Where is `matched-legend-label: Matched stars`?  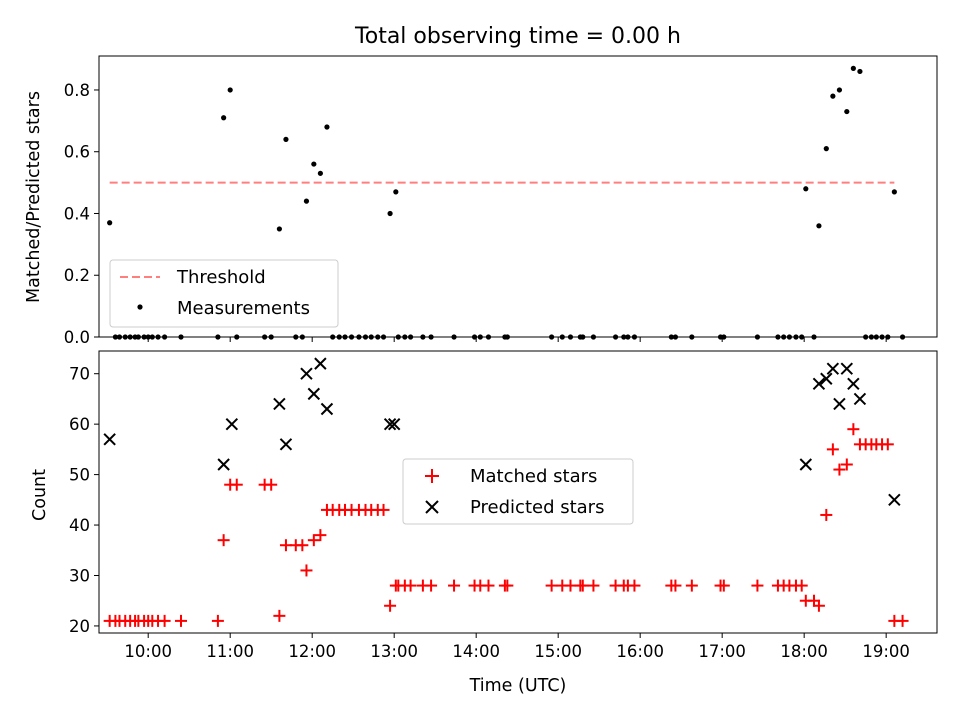
matched-legend-label: Matched stars is located at coordinates (533, 476).